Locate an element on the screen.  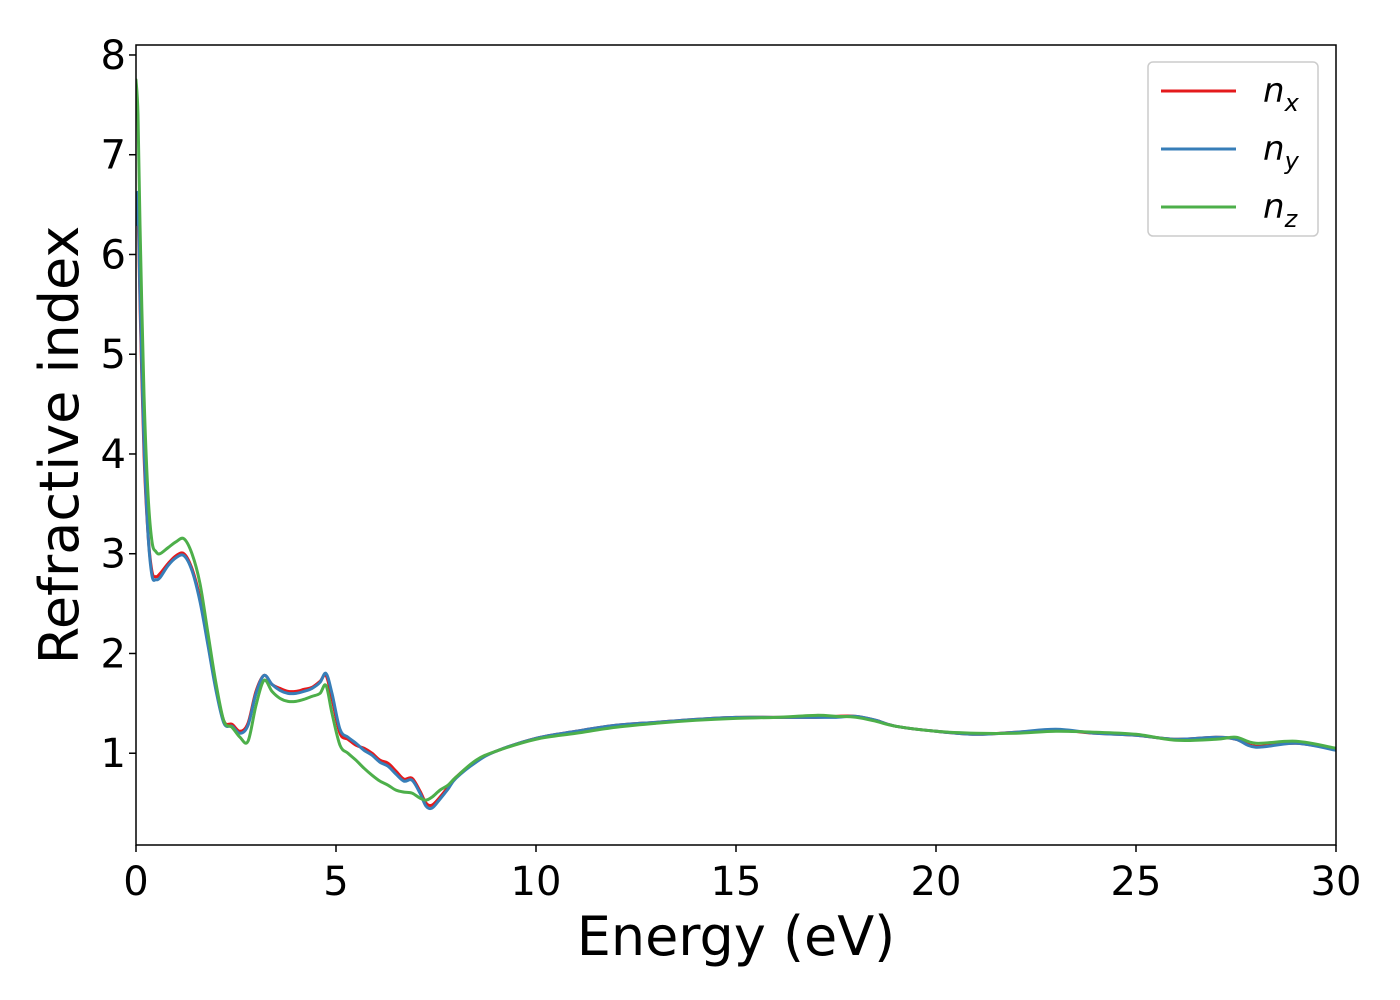
x-tick-label: 10 is located at coordinates (536, 882).